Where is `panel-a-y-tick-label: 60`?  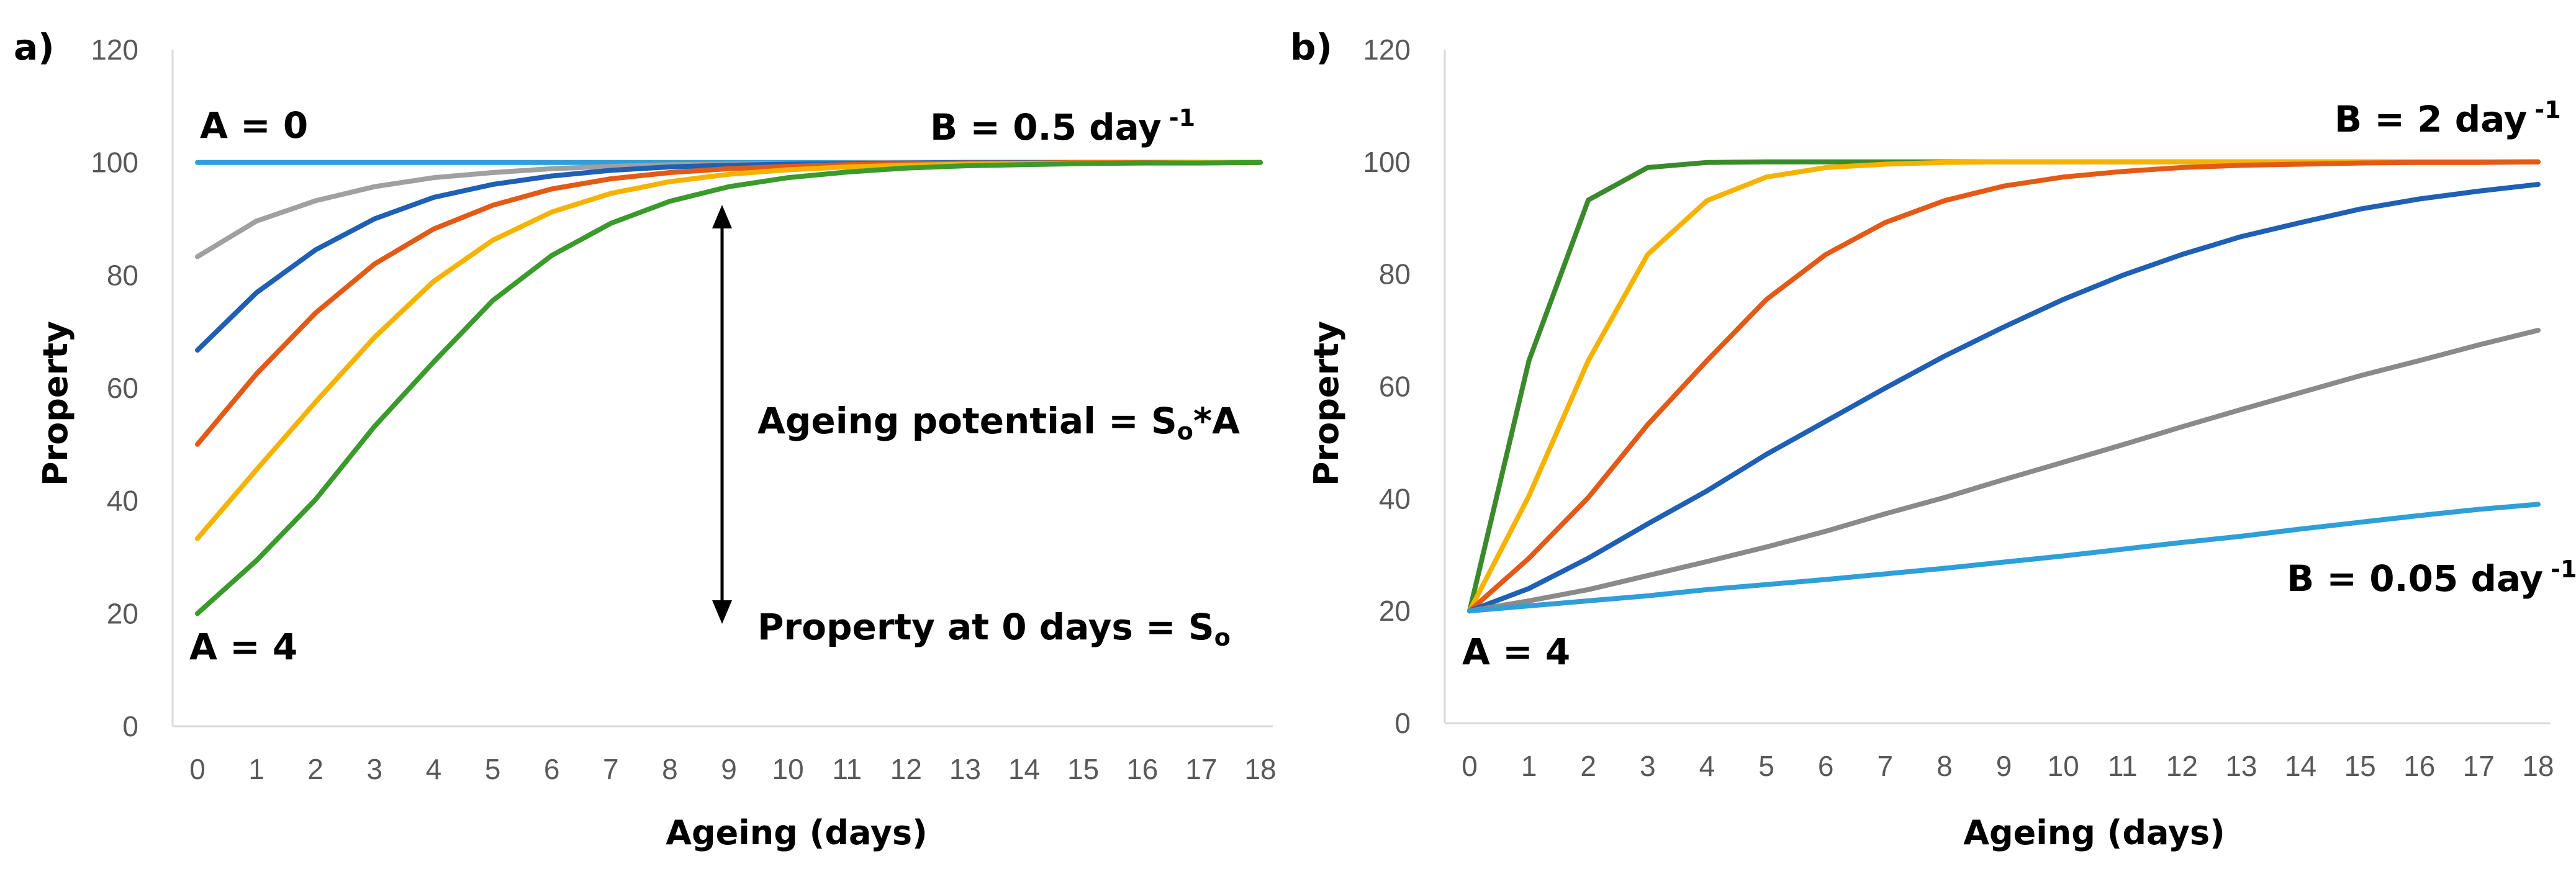 panel-a-y-tick-label: 60 is located at coordinates (122, 388).